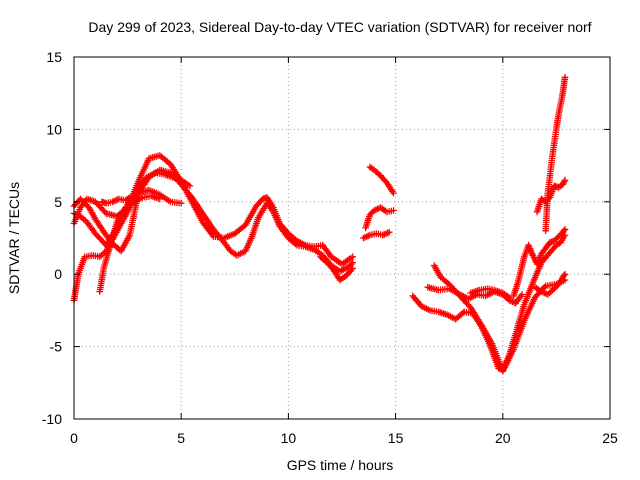 This screenshot has width=640, height=480. I want to click on x-tick-label: 20, so click(503, 438).